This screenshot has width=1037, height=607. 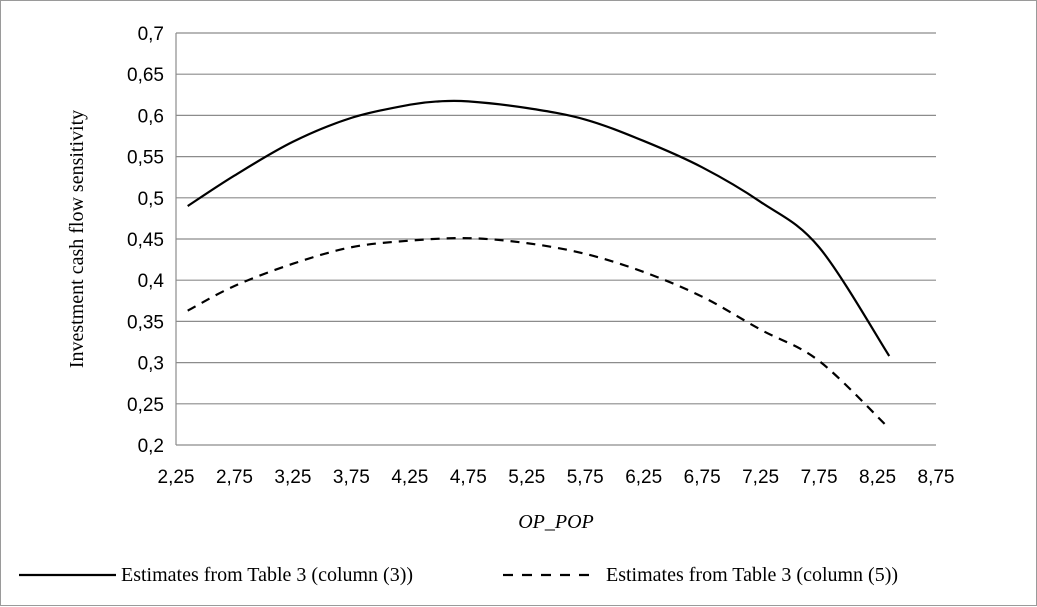 What do you see at coordinates (760, 477) in the screenshot?
I see `x-tick-label: 7,25` at bounding box center [760, 477].